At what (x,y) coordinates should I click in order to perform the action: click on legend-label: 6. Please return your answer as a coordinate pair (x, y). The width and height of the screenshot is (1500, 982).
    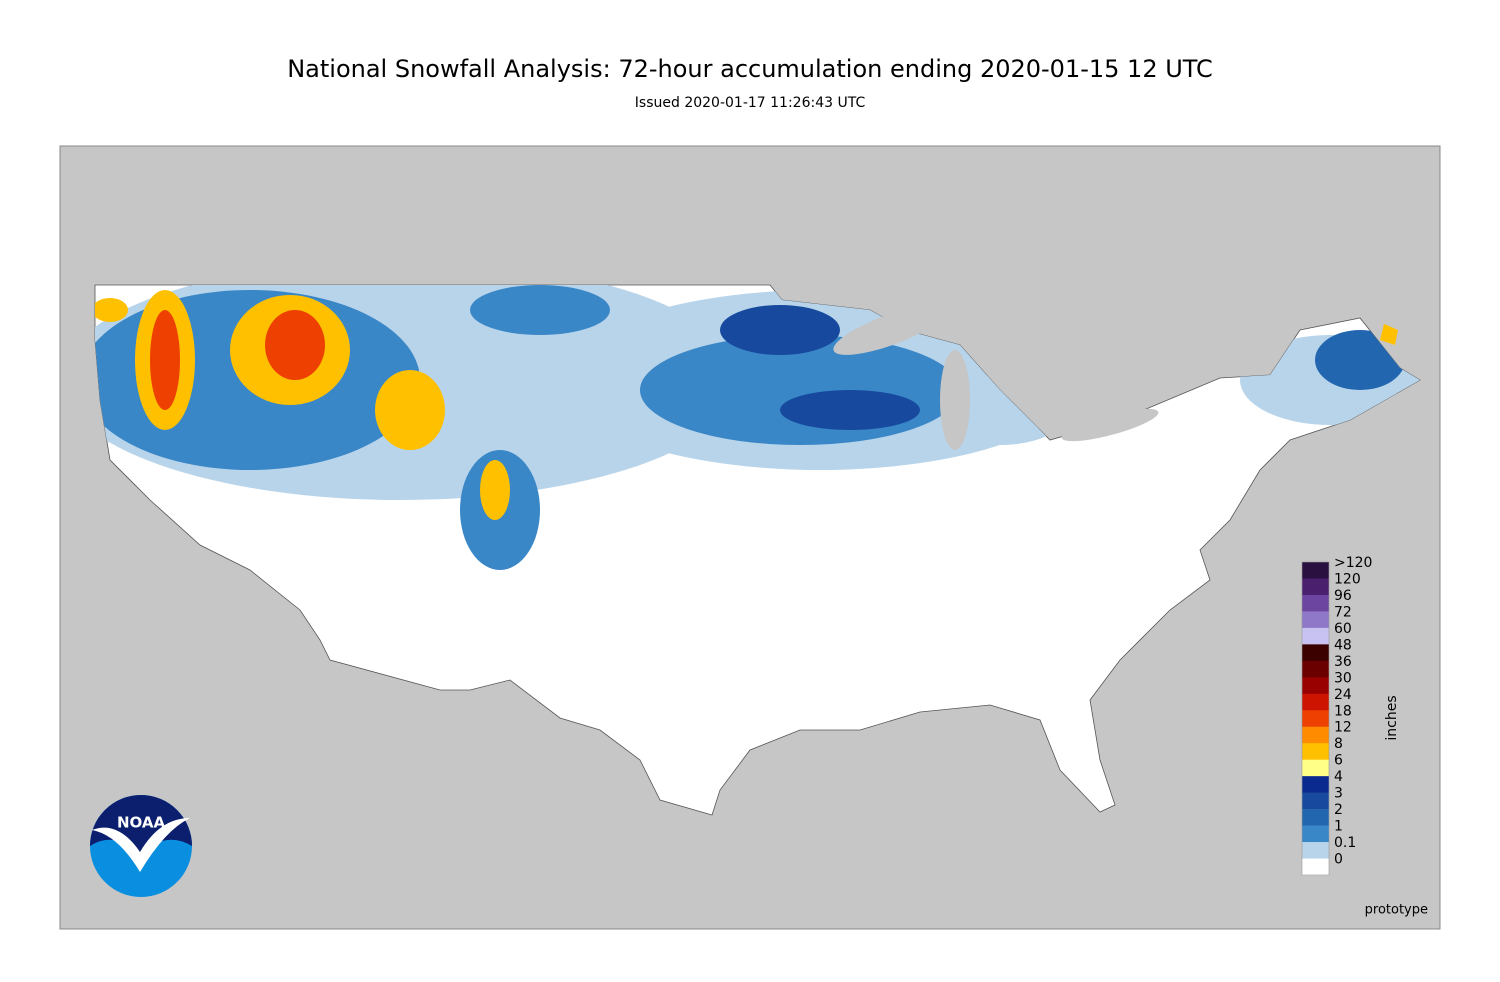
    Looking at the image, I should click on (1338, 761).